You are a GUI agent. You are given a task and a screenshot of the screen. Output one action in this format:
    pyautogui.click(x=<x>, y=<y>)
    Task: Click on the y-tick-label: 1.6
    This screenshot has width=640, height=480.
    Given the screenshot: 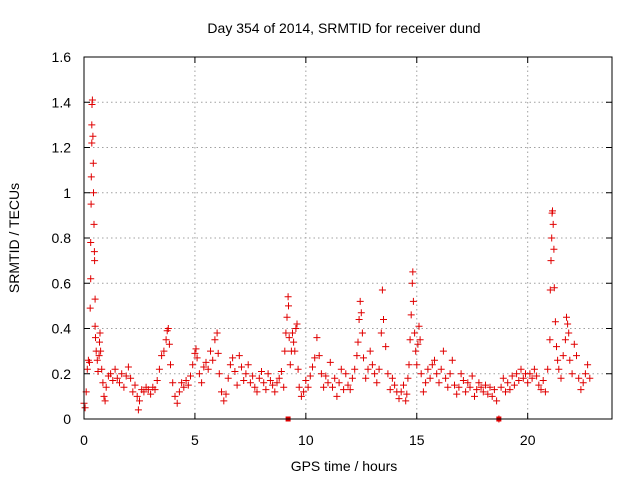 What is the action you would take?
    pyautogui.click(x=62, y=57)
    